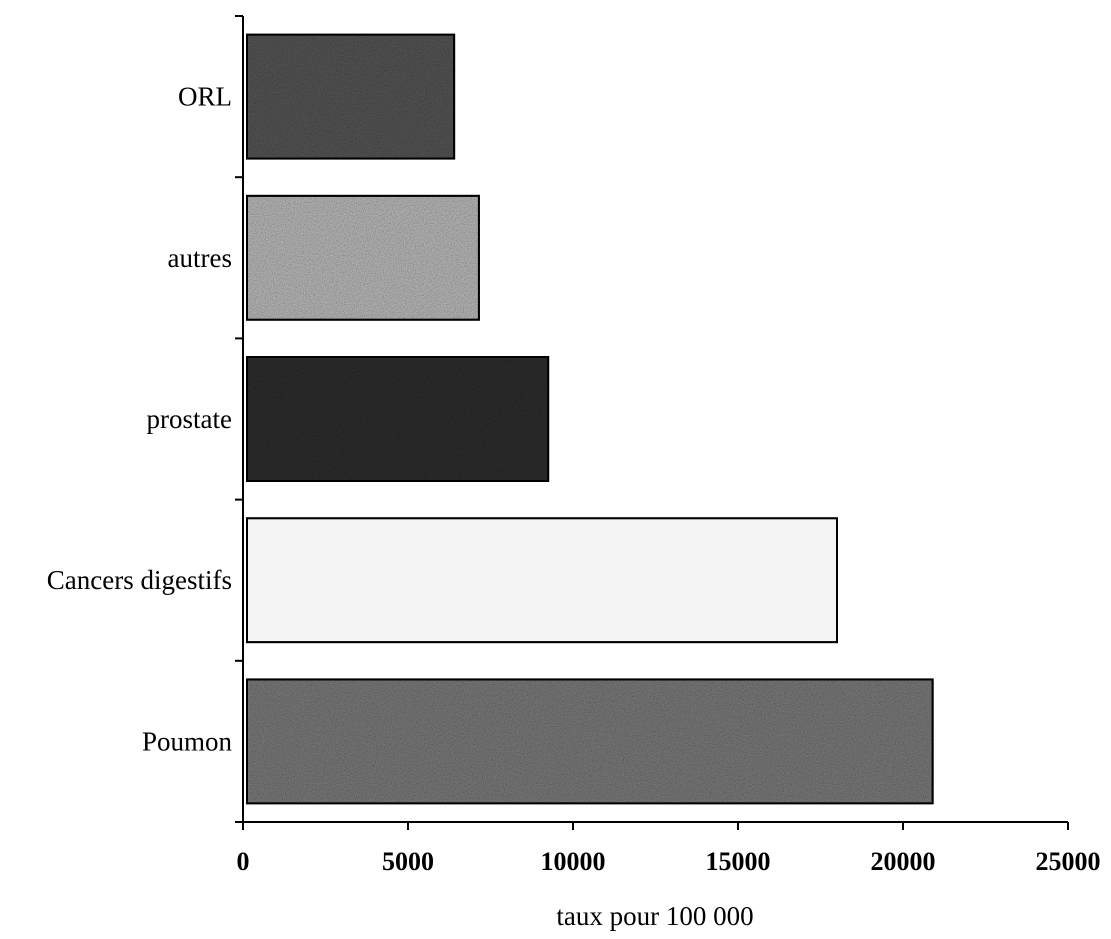  Describe the element at coordinates (408, 861) in the screenshot. I see `x-tick-label-5000: 5000` at that location.